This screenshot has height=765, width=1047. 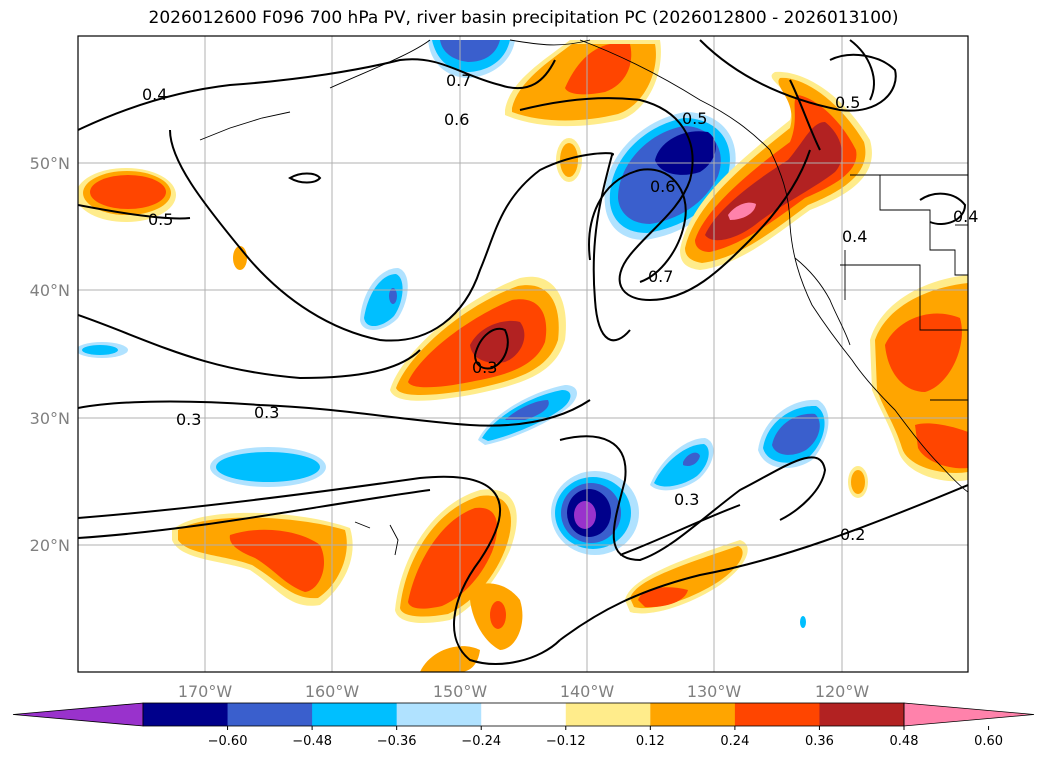 I want to click on lon-tick-label: 140°W, so click(x=587, y=691).